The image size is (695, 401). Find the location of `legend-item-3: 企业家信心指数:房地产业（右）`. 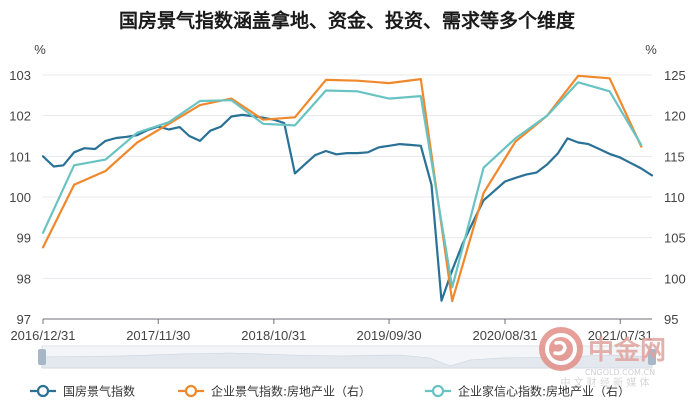

legend-item-3: 企业家信心指数:房地产业（右） is located at coordinates (527, 391).